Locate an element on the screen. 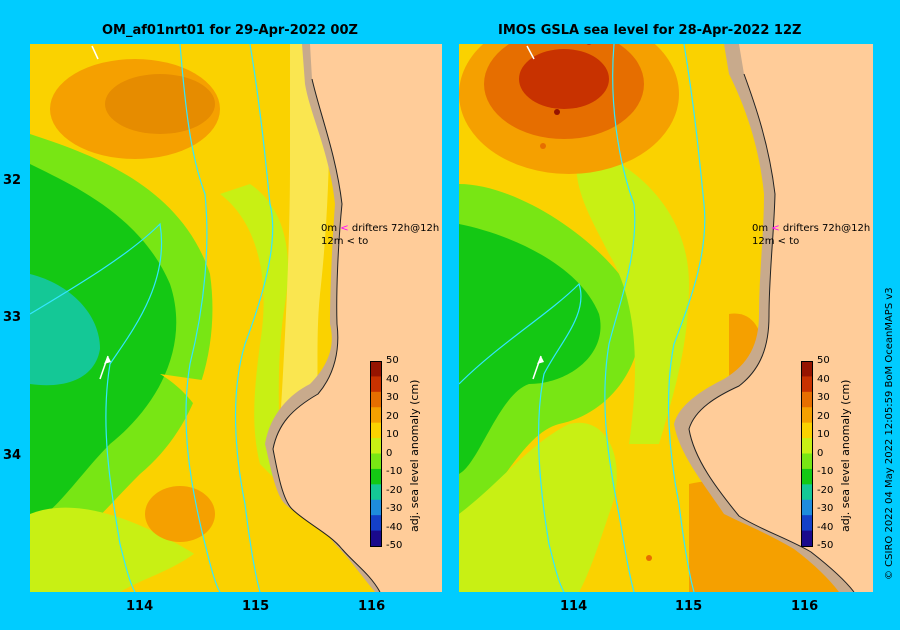  colorbar-right is located at coordinates (807, 454).